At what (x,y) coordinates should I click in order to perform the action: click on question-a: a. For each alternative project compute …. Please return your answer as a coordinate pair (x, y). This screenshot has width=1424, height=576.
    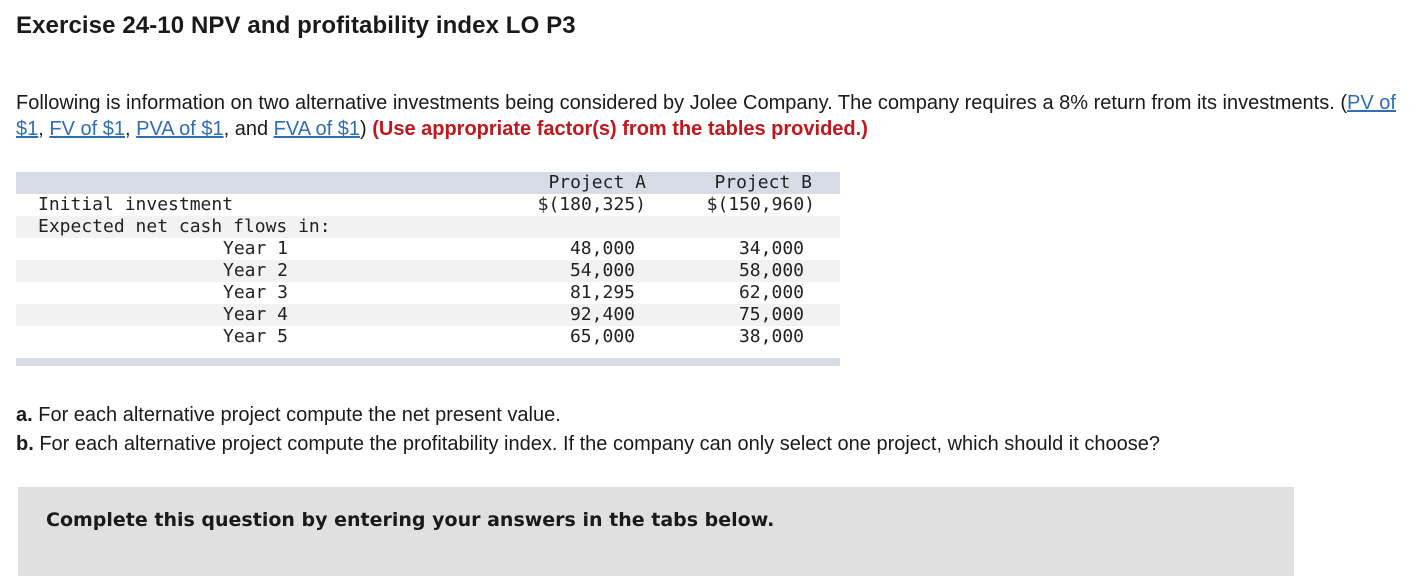
    Looking at the image, I should click on (588, 415).